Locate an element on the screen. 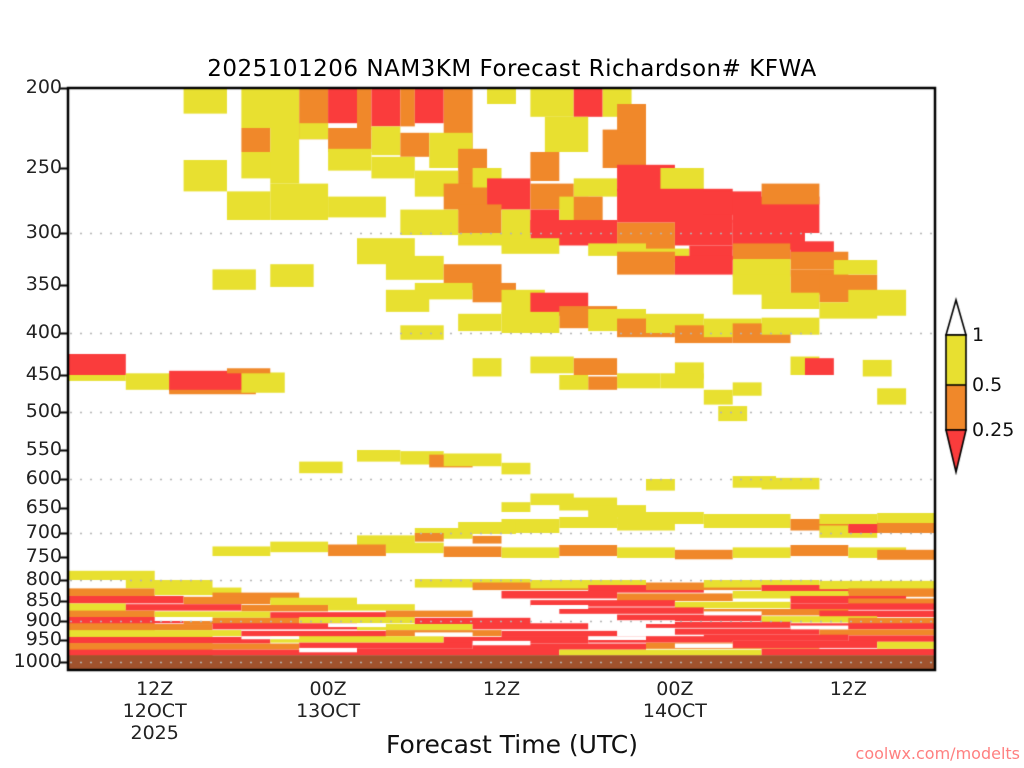  x-tick-line-l2: 12OCT is located at coordinates (154, 711).